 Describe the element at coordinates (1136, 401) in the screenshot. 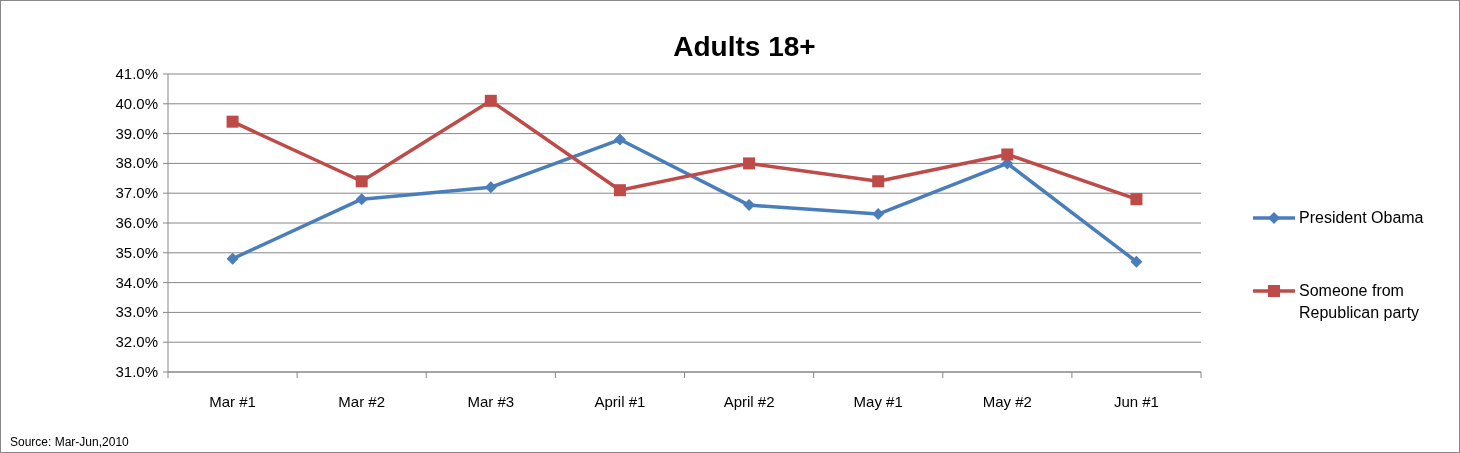

I see `x-tick-label: Jun #1` at that location.